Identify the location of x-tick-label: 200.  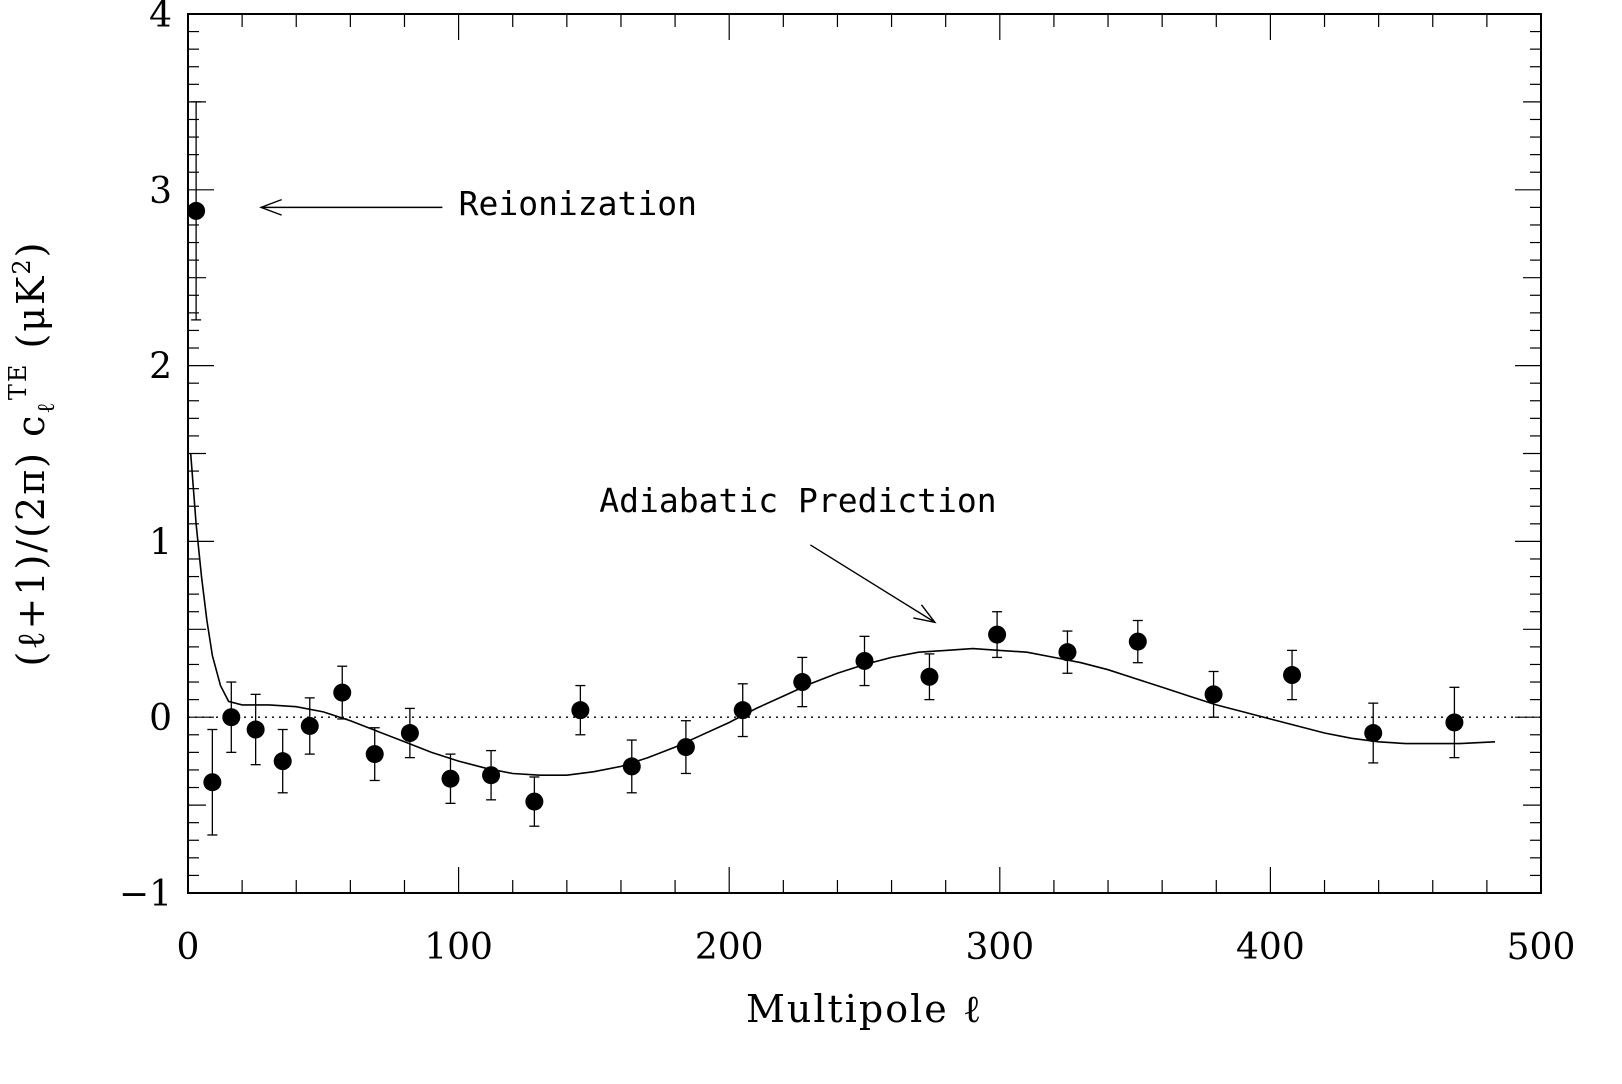
(729, 947).